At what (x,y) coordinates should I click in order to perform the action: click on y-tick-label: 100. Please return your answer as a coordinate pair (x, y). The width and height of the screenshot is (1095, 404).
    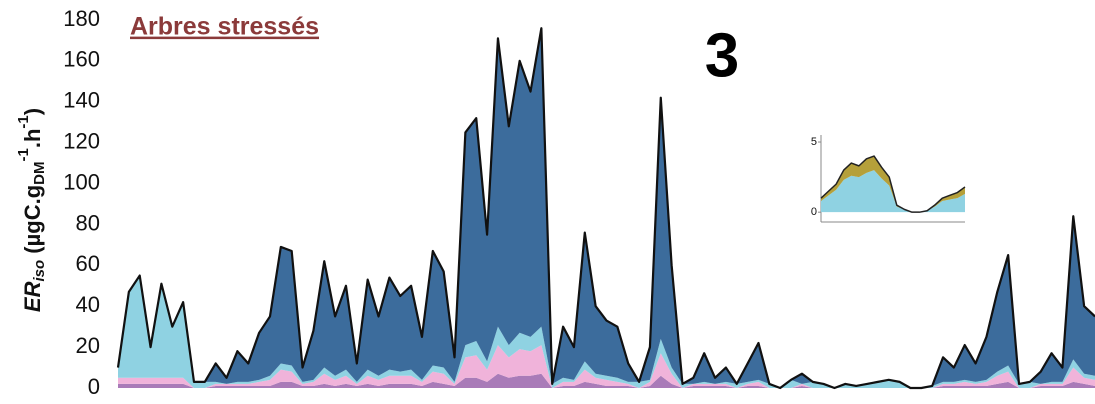
    Looking at the image, I should click on (81, 181).